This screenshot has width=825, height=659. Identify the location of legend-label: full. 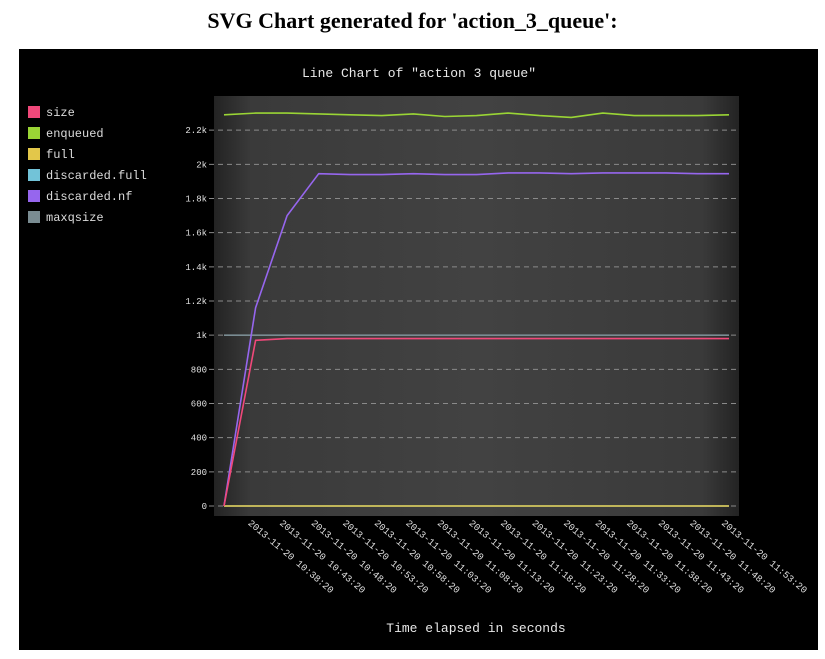
(60, 155).